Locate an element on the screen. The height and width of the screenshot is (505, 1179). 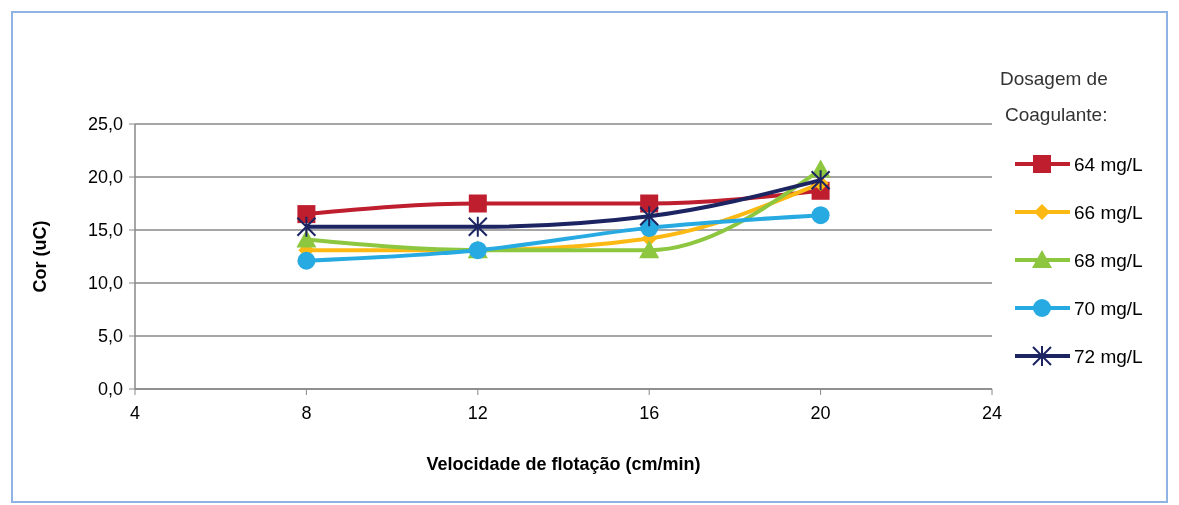
legend-label: 66 mg/L is located at coordinates (1108, 212).